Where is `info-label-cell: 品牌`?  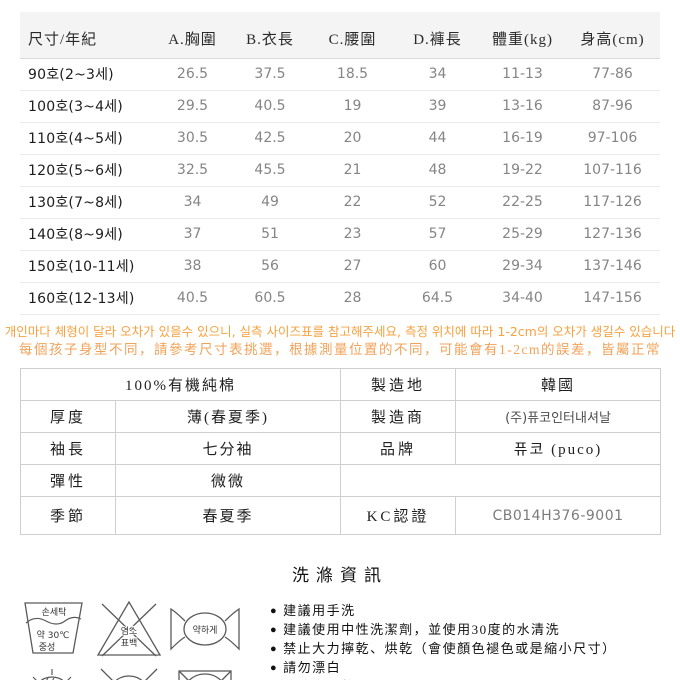 info-label-cell: 品牌 is located at coordinates (398, 448).